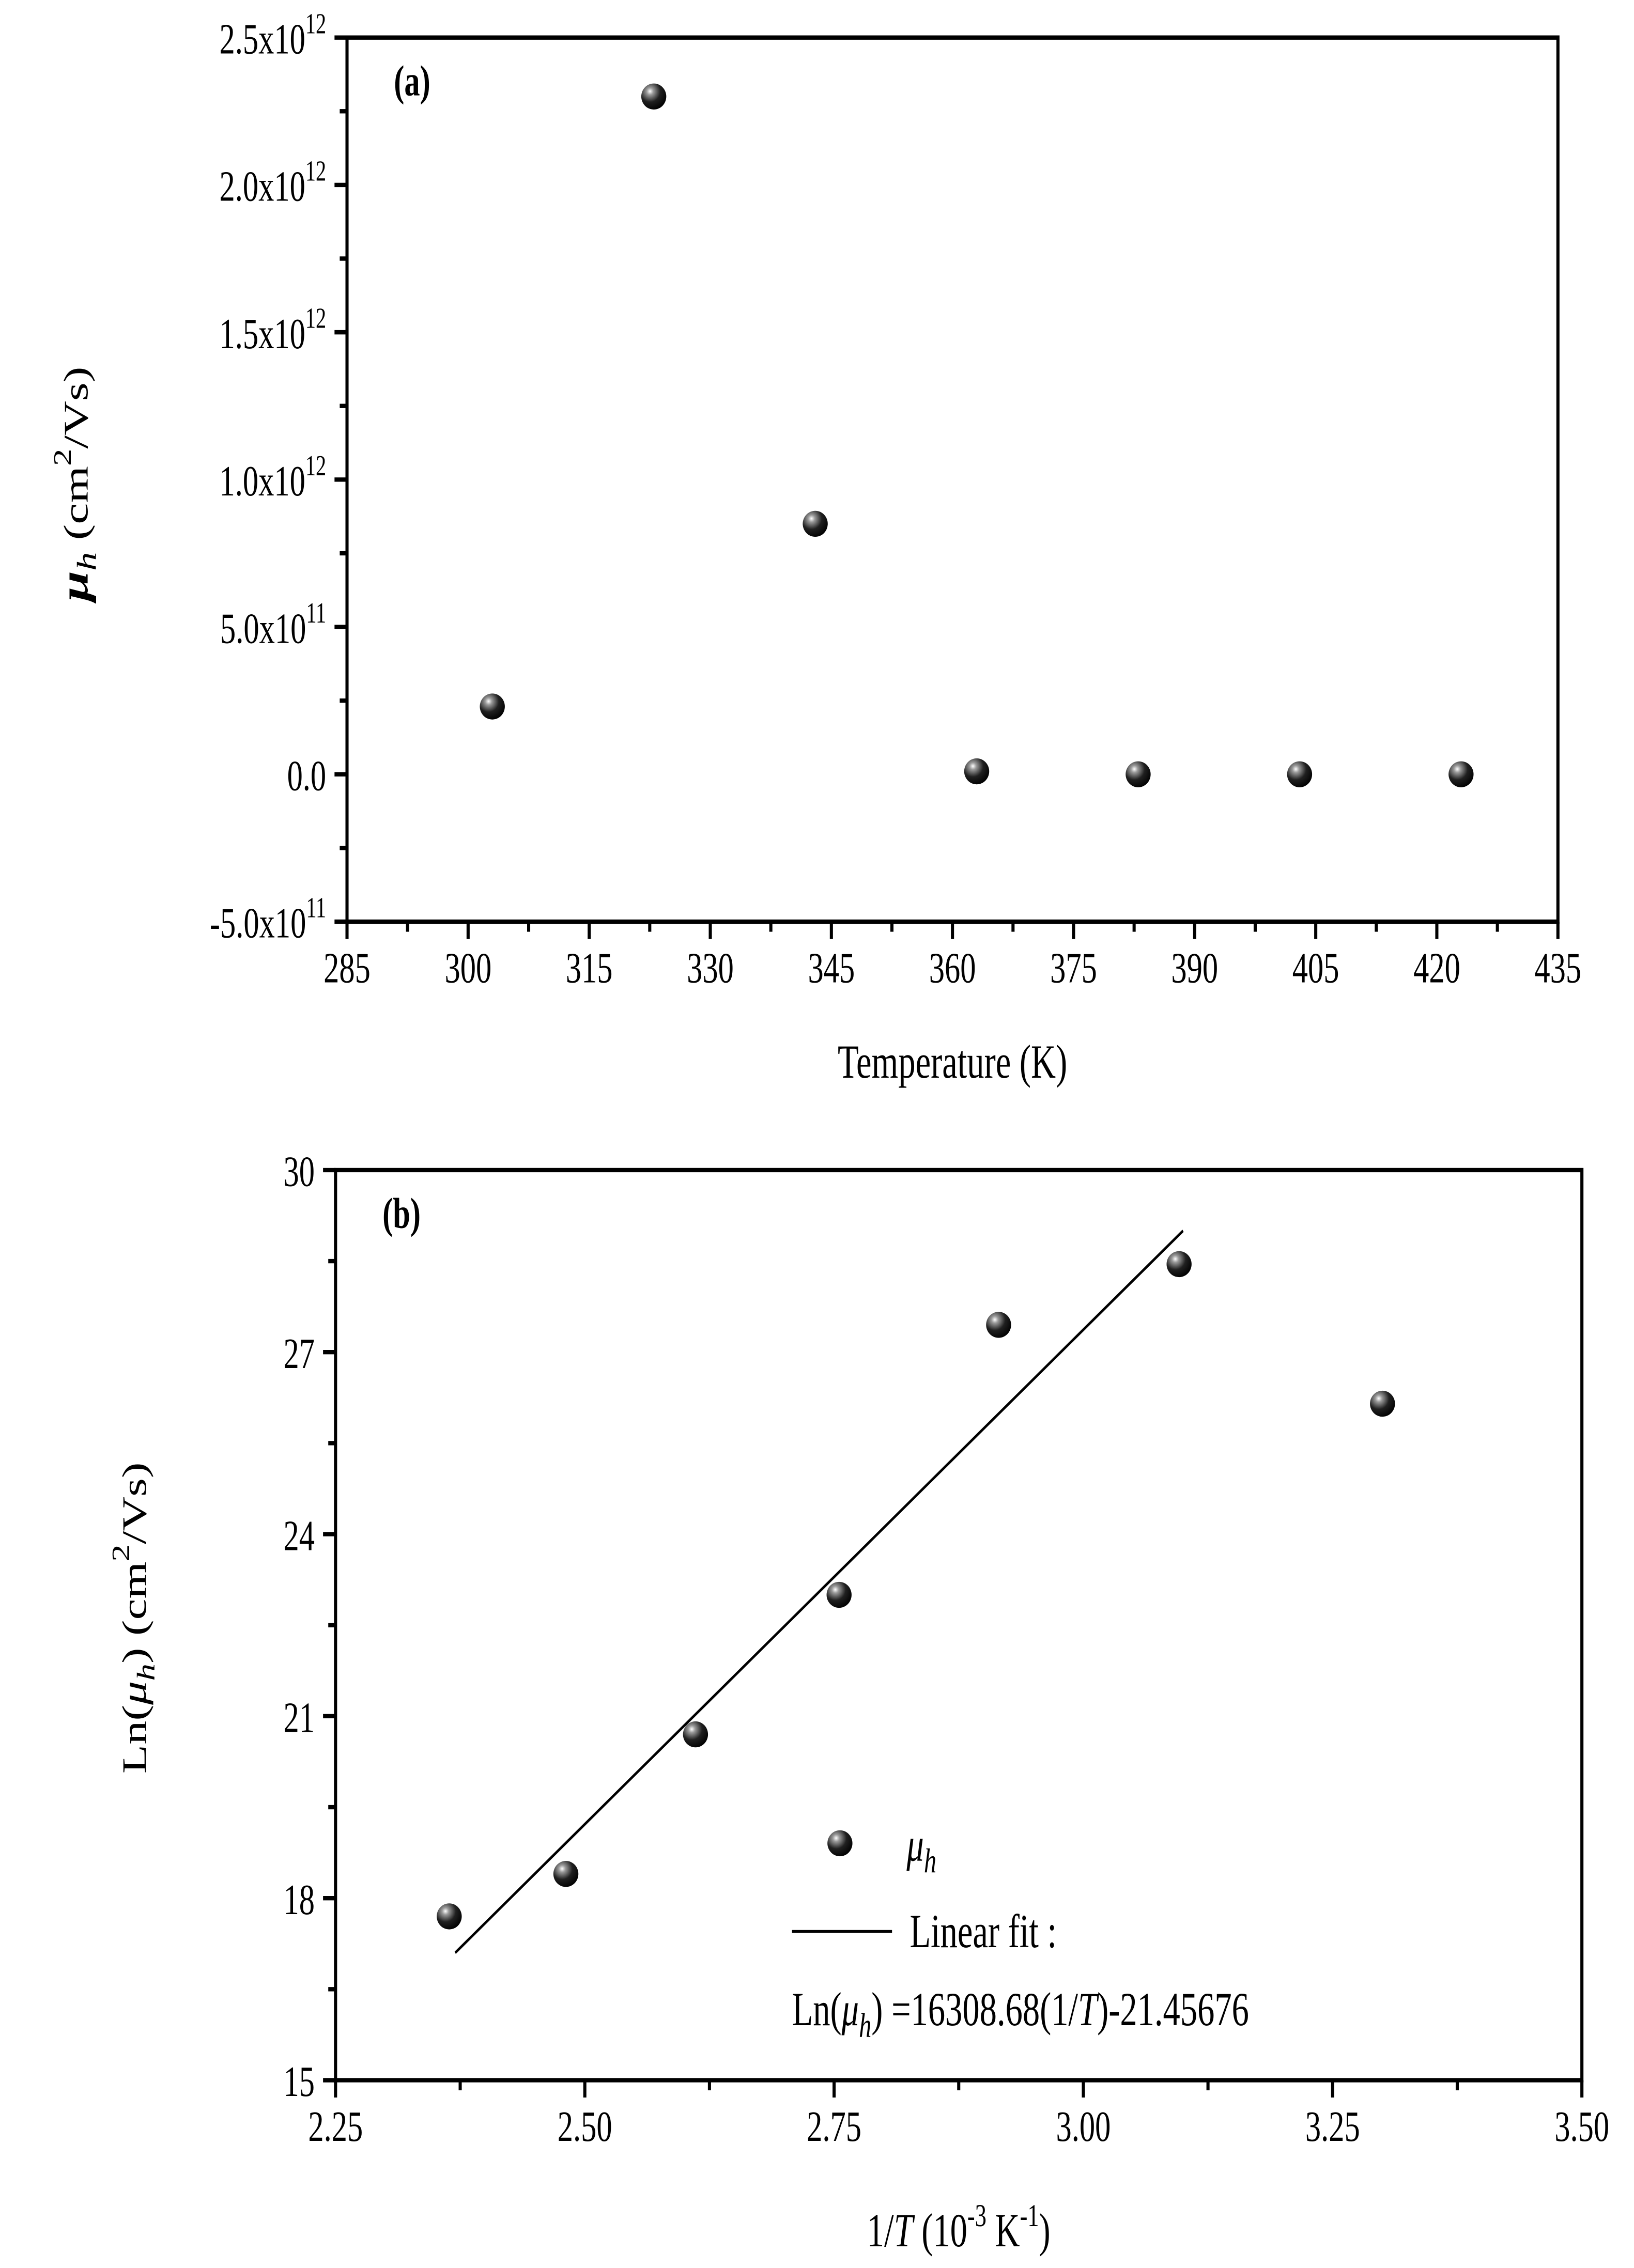 The height and width of the screenshot is (2268, 1634). I want to click on text-part: ) =16308.68(1/, so click(974, 2009).